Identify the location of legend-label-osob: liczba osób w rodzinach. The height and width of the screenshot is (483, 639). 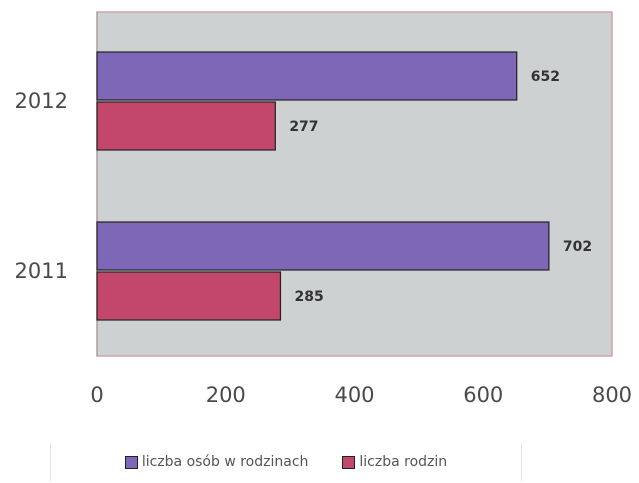
(225, 462).